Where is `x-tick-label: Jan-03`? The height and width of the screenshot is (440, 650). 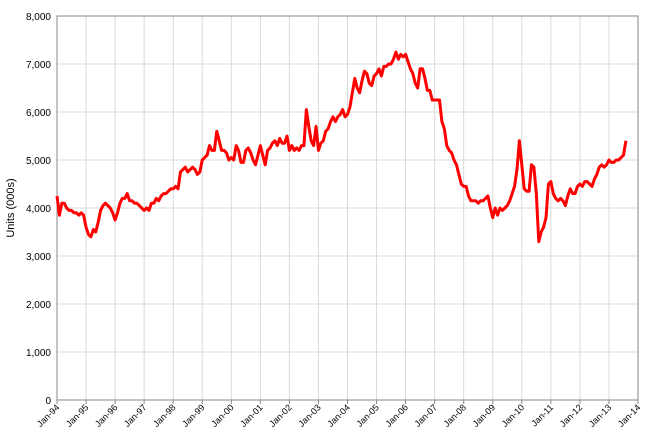 x-tick-label: Jan-03 is located at coordinates (309, 415).